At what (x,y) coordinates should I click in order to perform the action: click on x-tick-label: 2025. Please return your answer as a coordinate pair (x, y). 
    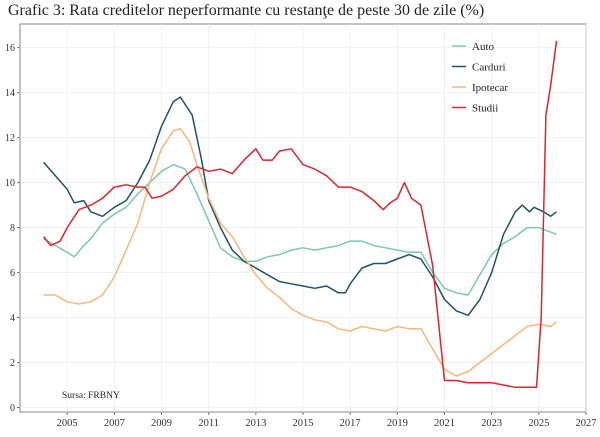
    Looking at the image, I should click on (538, 423).